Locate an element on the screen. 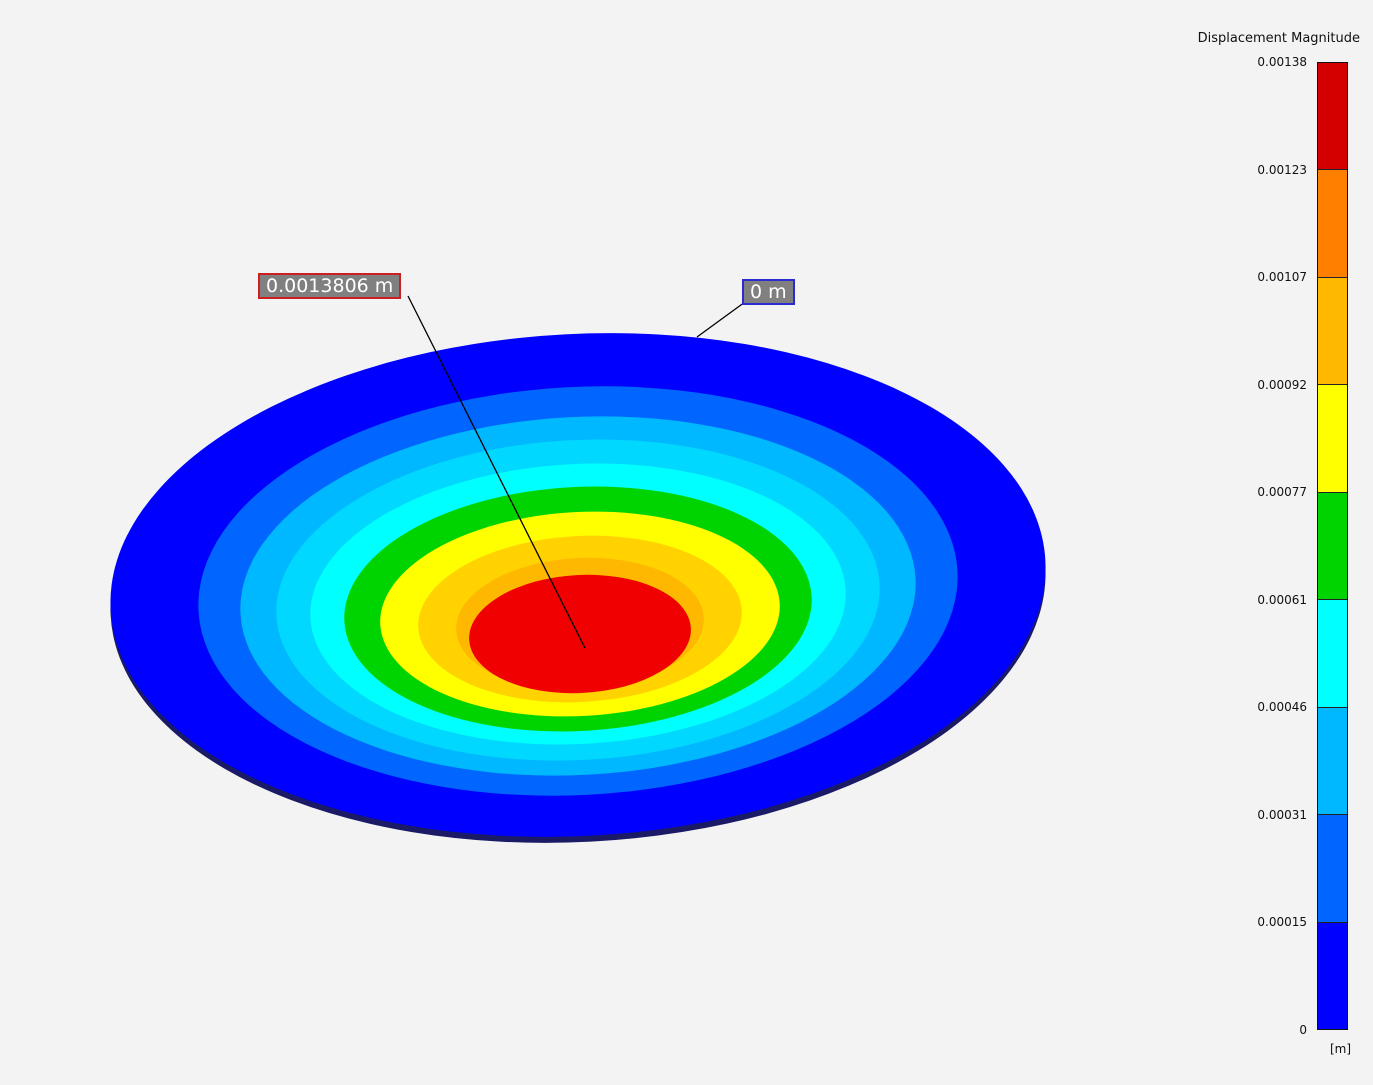 Image resolution: width=1373 pixels, height=1085 pixels. legend-unit: [m] is located at coordinates (1341, 1049).